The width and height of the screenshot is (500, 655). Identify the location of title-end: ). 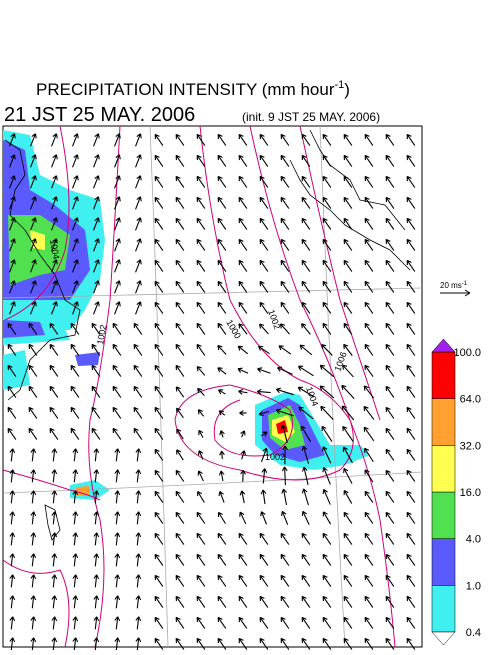
(347, 89).